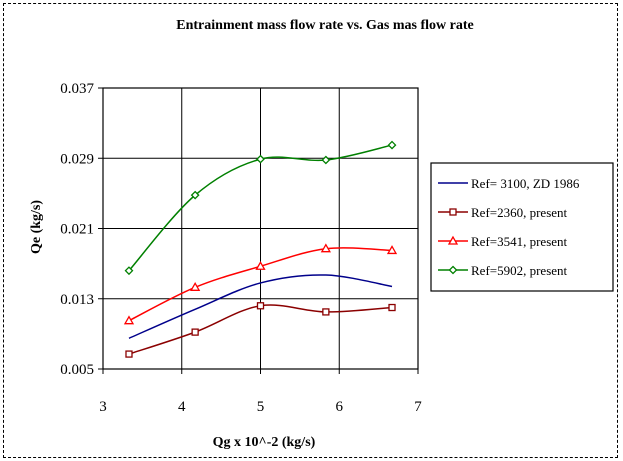  What do you see at coordinates (340, 407) in the screenshot?
I see `x-tick-label: 6` at bounding box center [340, 407].